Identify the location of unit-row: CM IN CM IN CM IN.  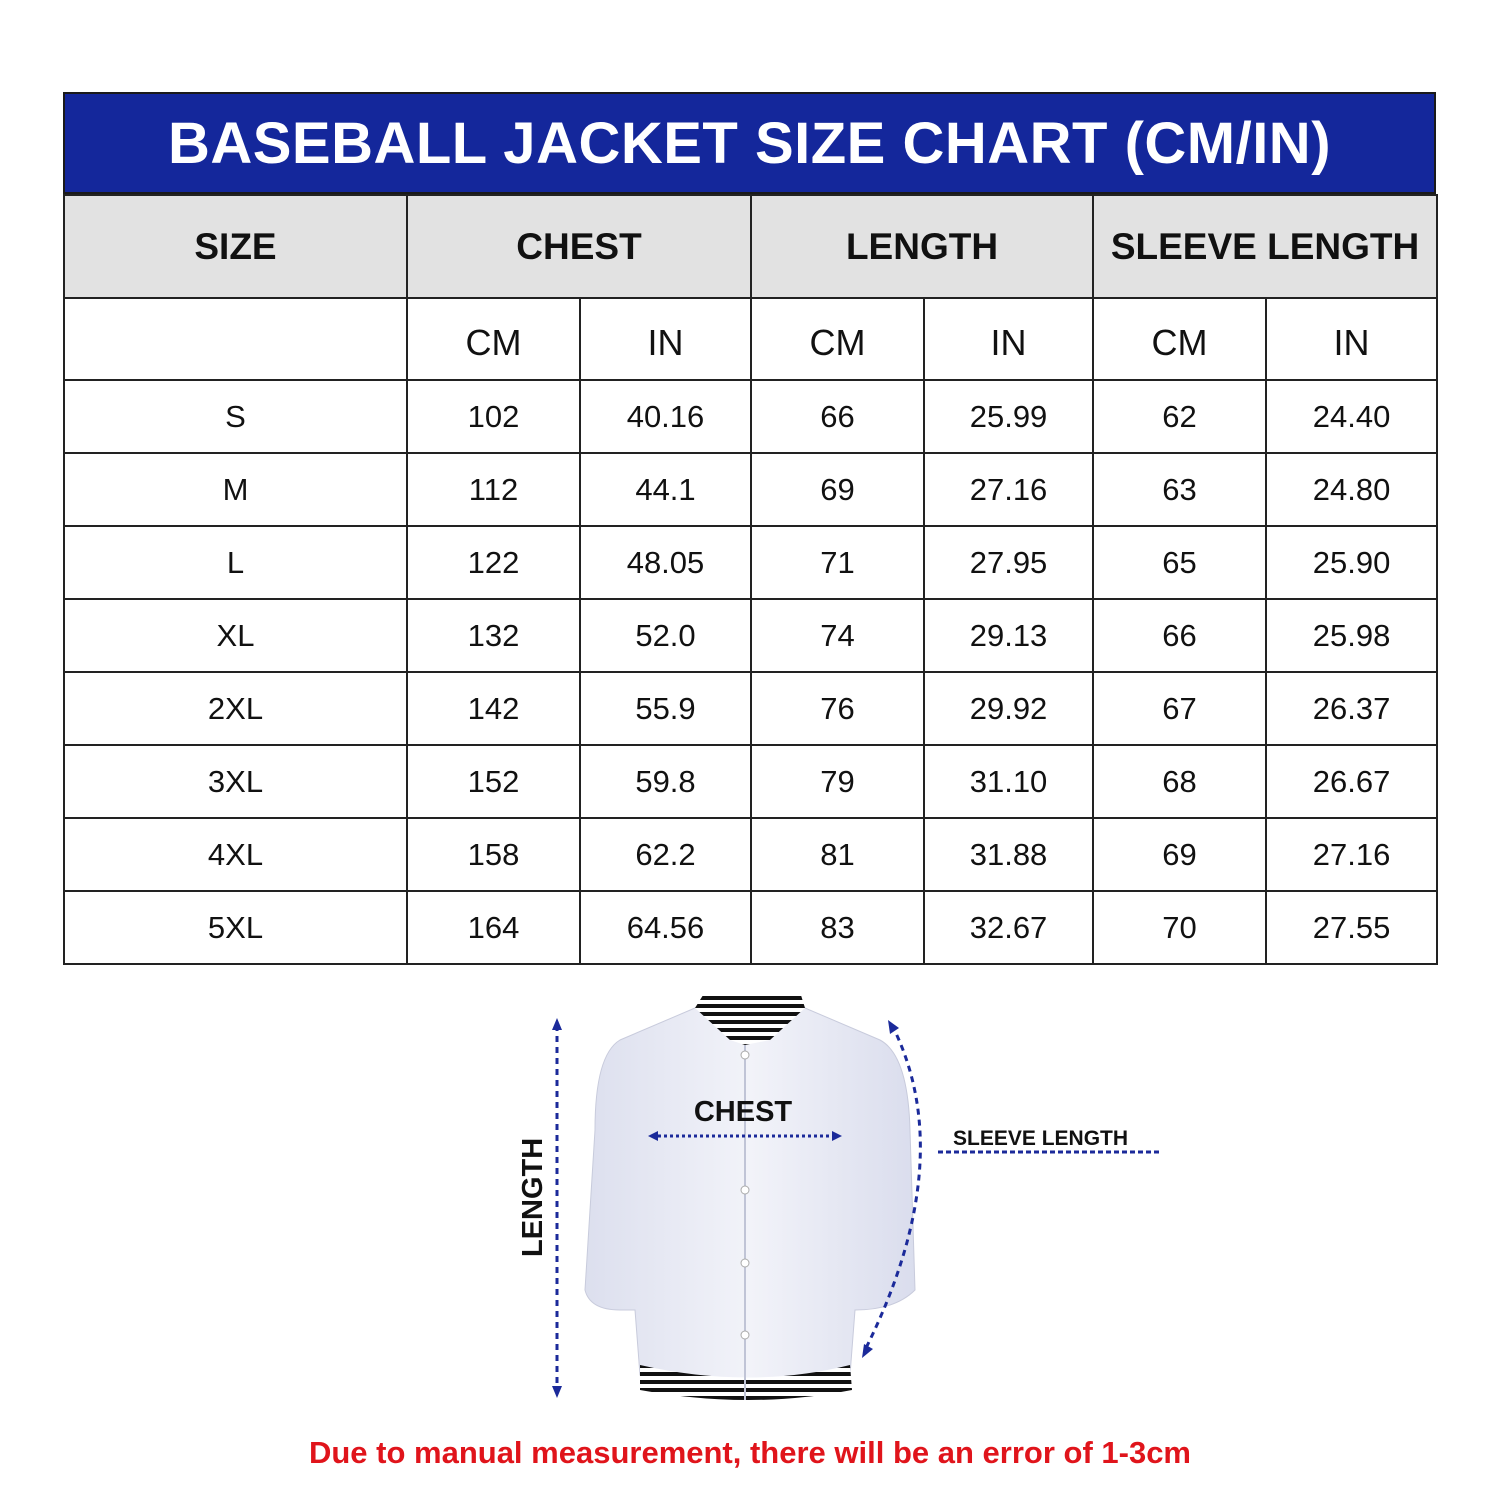
(751, 339).